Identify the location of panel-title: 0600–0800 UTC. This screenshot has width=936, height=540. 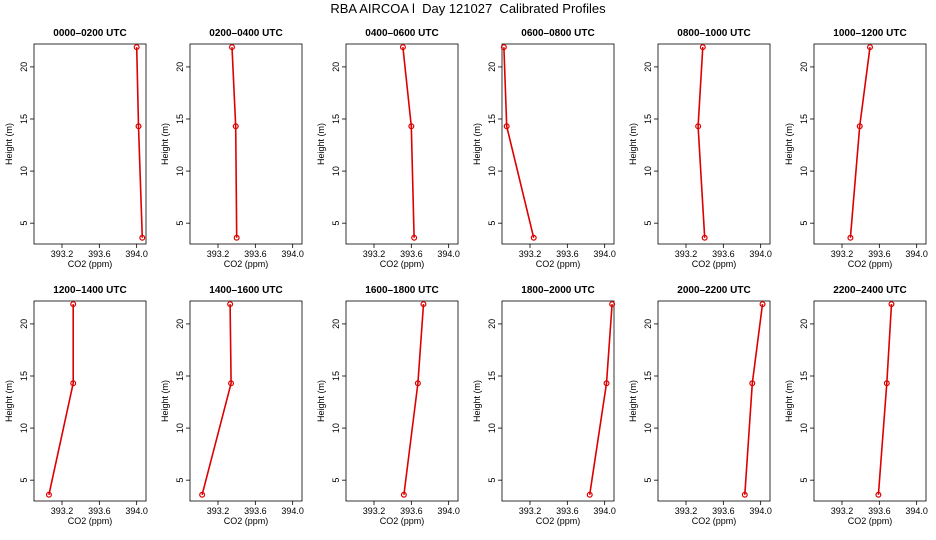
(557, 33).